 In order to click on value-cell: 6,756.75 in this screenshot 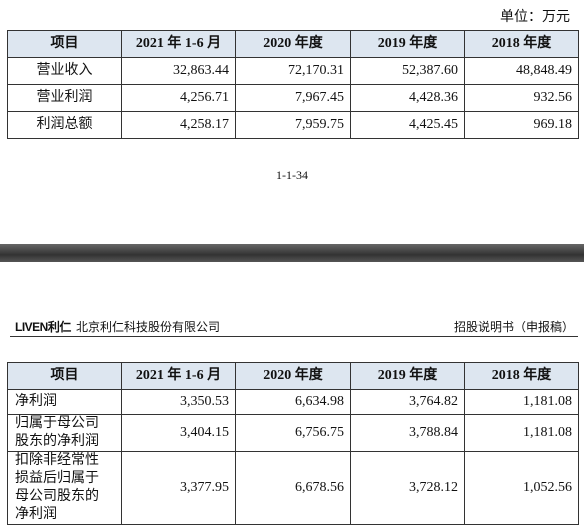, I will do `click(293, 433)`.